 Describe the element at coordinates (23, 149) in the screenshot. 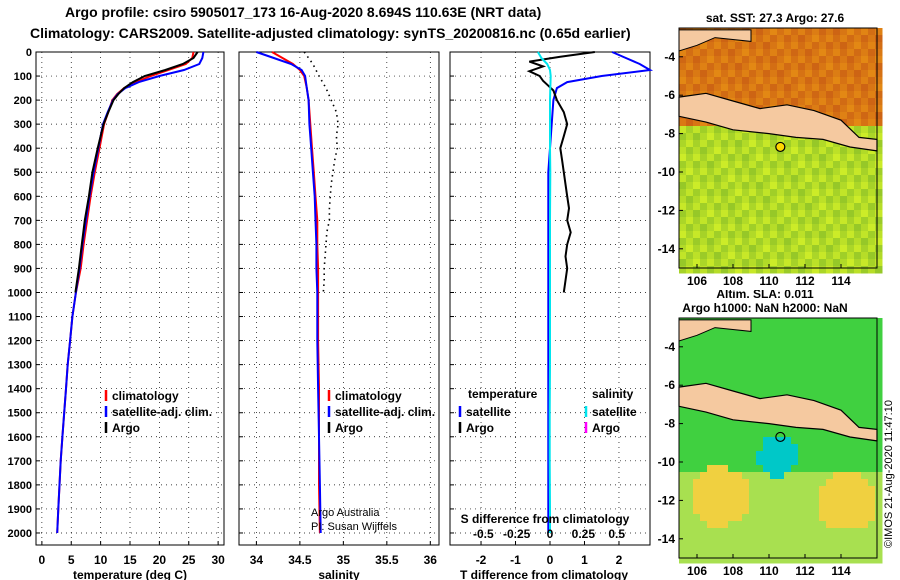

I see `y-tick-label: 400` at that location.